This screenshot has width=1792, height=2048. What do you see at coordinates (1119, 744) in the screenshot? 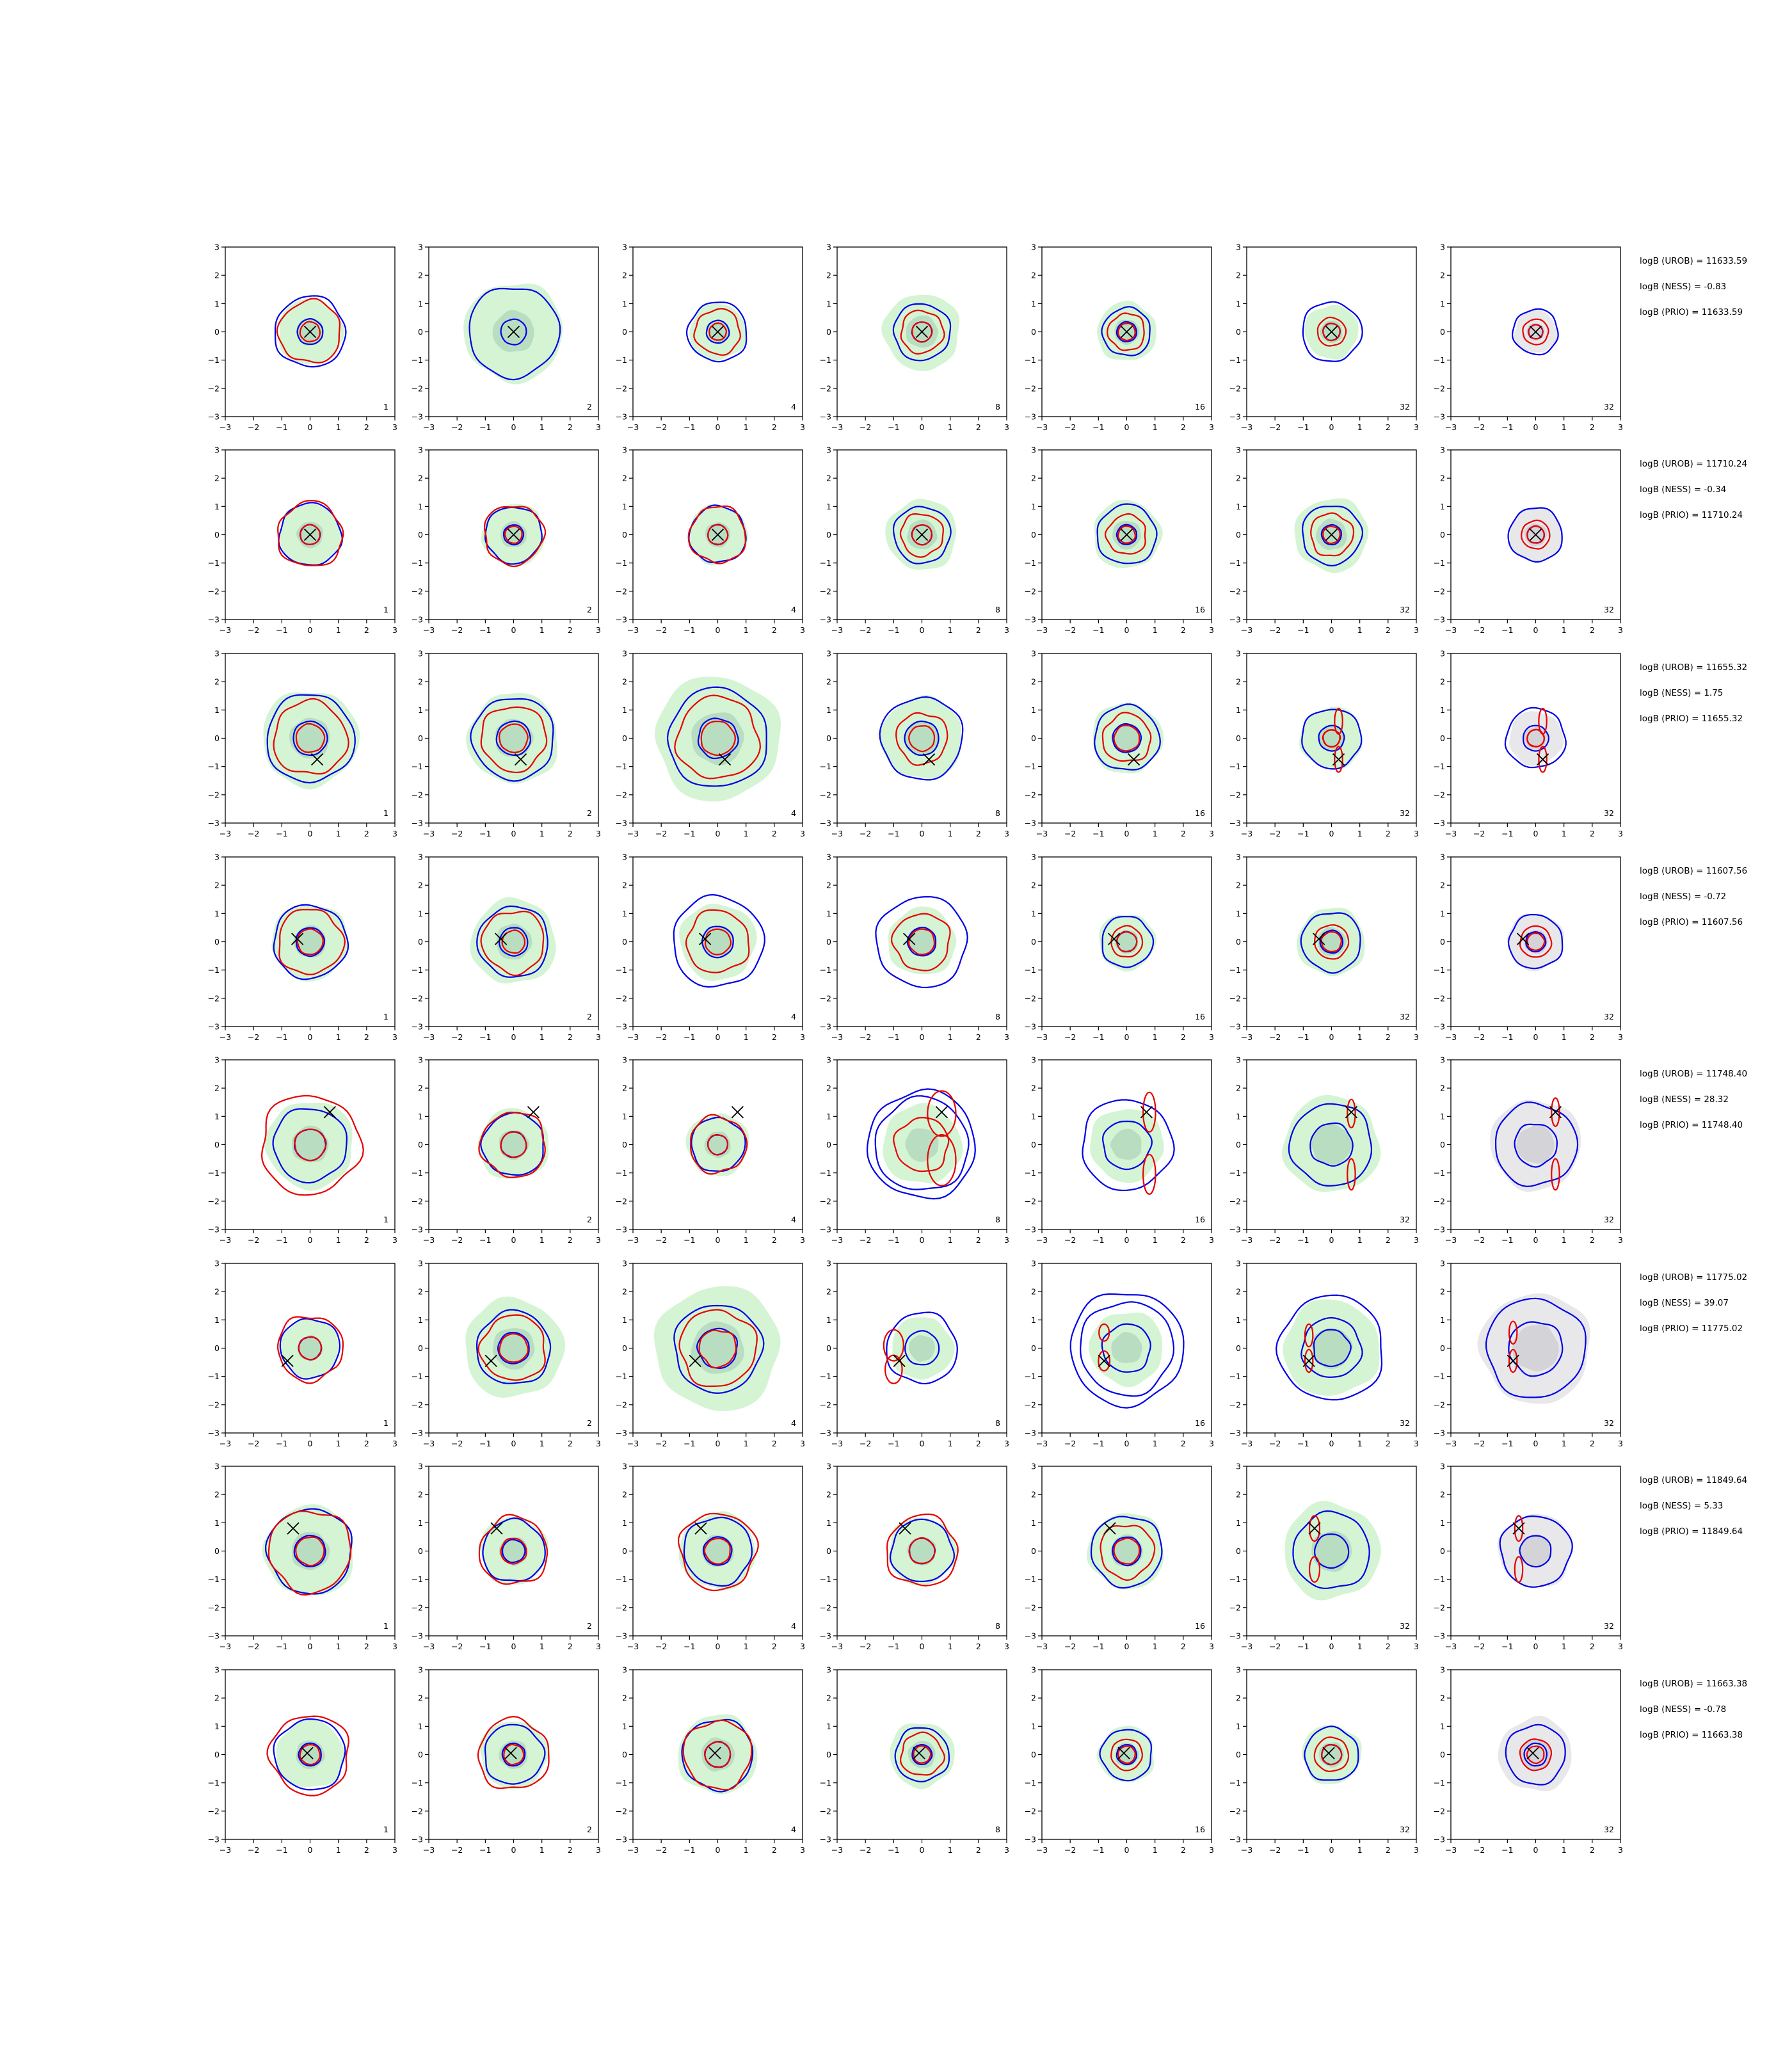
I see `panel-r3-c5: −3 −2 −1 0 1 2 3 −3 −2 −1 0 1 2 3 16` at bounding box center [1119, 744].